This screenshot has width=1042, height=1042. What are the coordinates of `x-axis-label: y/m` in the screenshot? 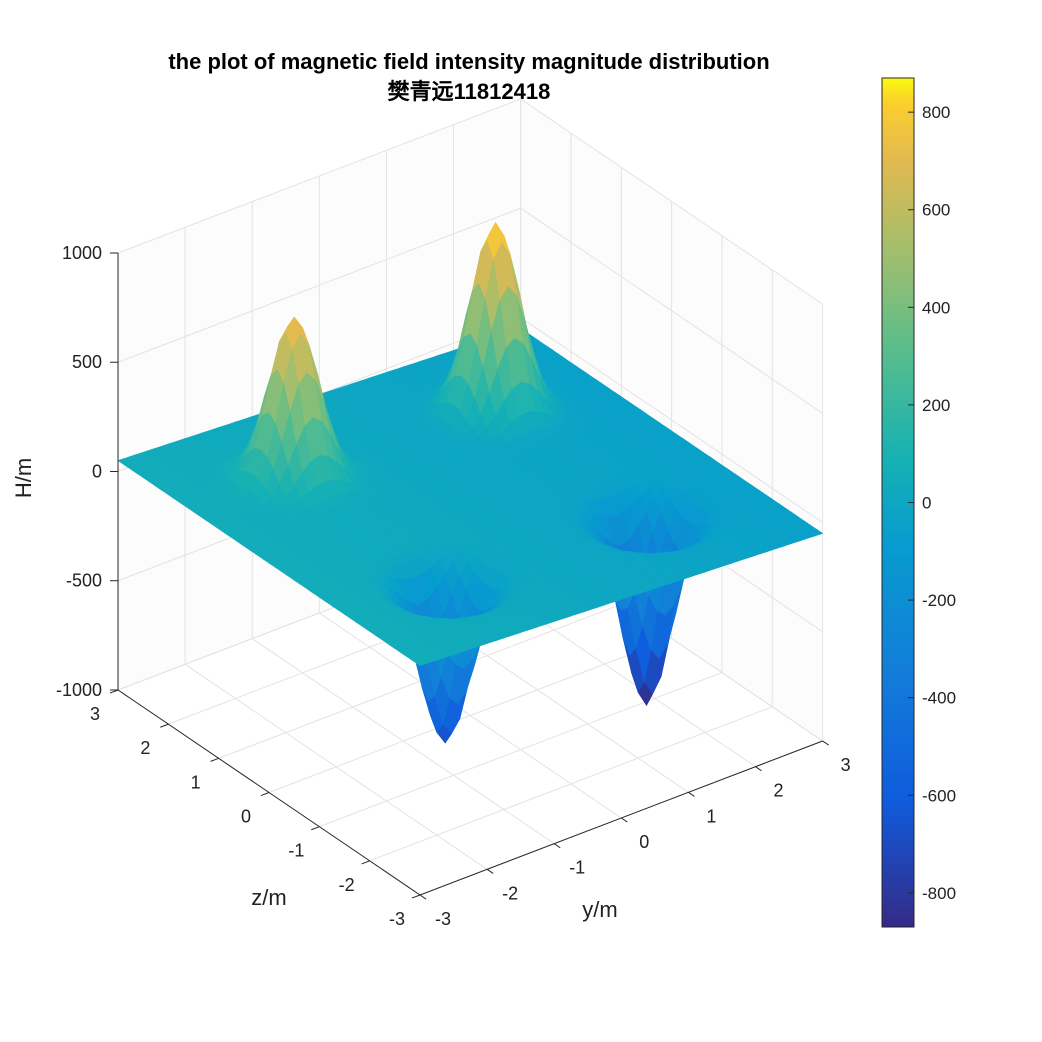 It's located at (599, 909).